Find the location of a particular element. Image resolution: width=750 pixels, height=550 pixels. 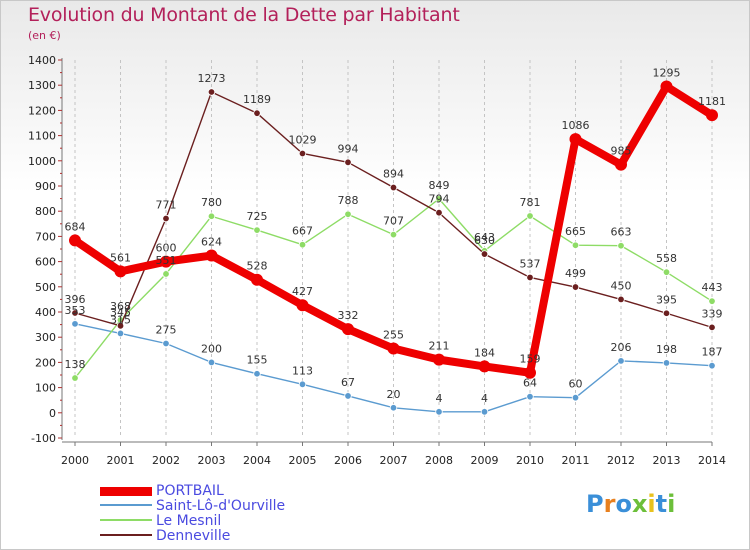

legend-item-le-mesnil: Le Mesnil is located at coordinates (230, 521).